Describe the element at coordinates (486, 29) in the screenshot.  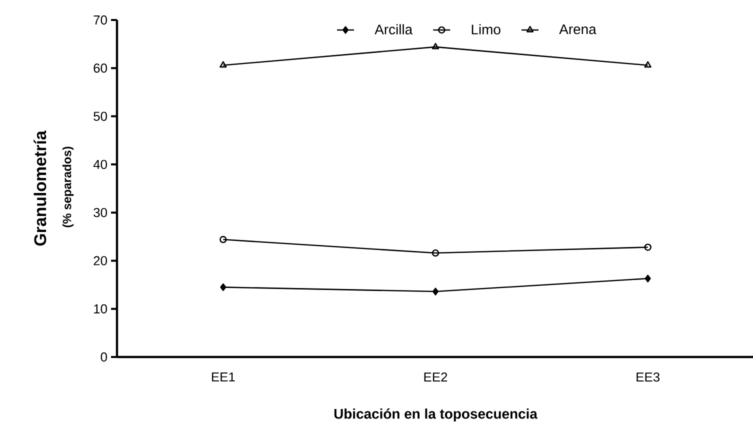
I see `legend-label: Limo` at that location.